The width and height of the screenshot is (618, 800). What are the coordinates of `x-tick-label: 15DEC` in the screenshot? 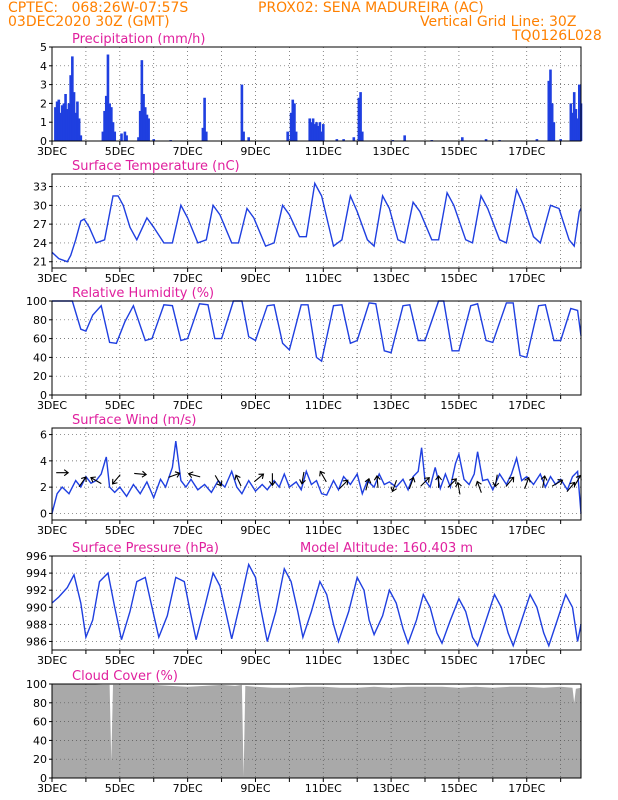 It's located at (458, 530).